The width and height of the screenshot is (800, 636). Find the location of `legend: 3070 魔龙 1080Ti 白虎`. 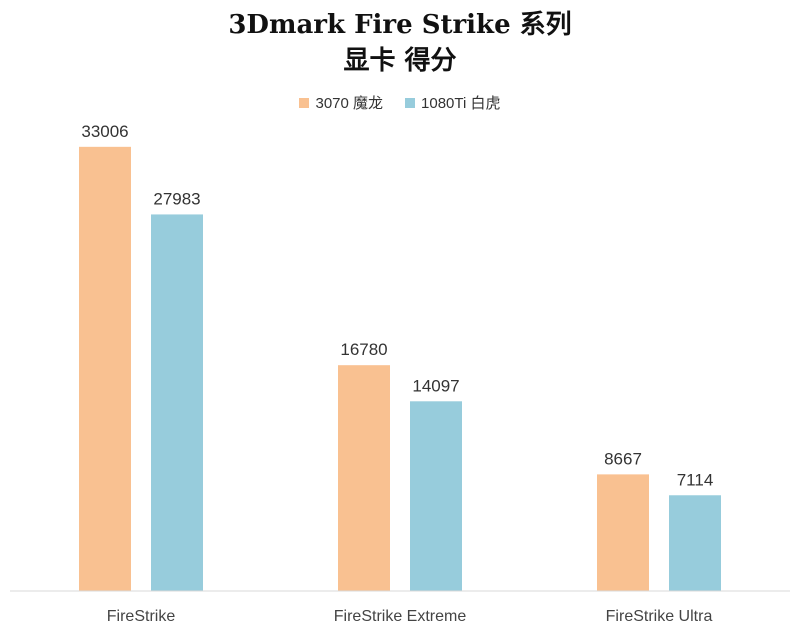

legend: 3070 魔龙 1080Ti 白虎 is located at coordinates (400, 102).